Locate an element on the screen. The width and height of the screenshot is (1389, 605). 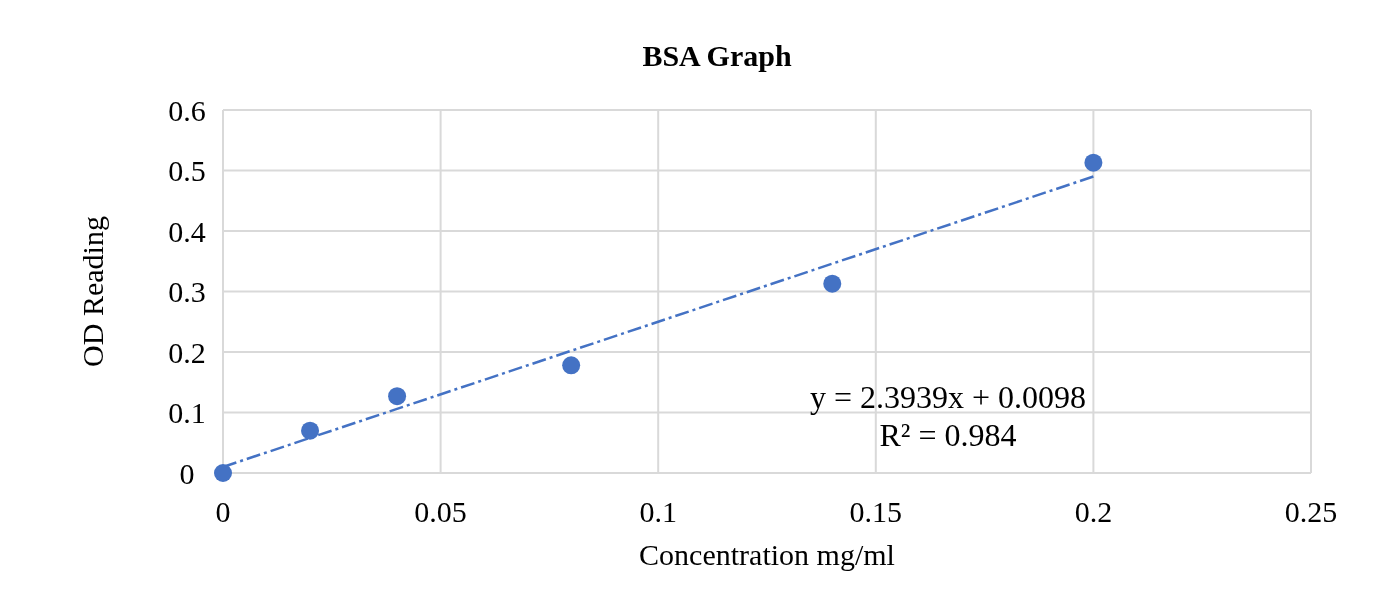
x-axis-title: Concentration mg/ml is located at coordinates (767, 554).